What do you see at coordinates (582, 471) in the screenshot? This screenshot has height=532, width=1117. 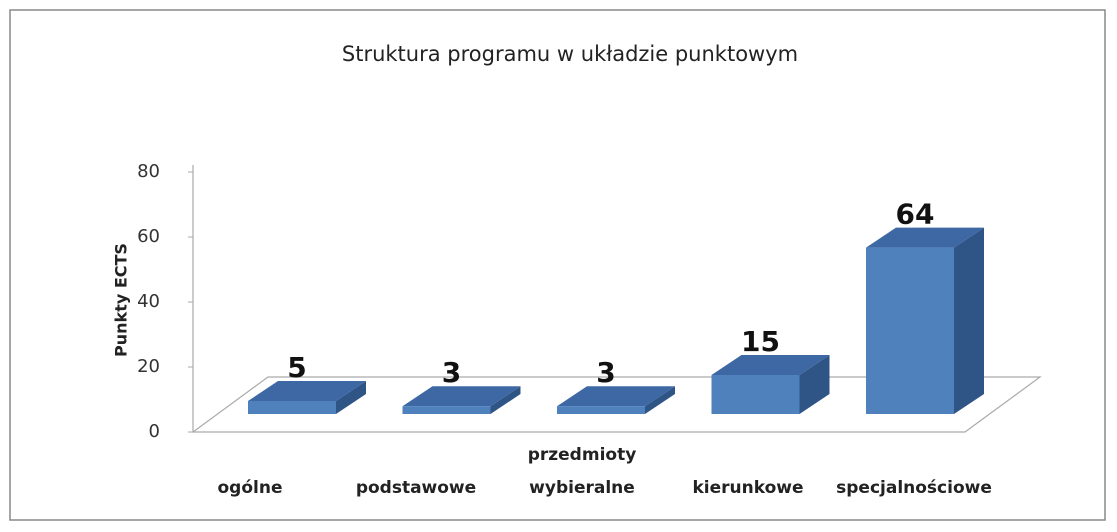 I see `x-tick-label: przedmioty wybieralne` at bounding box center [582, 471].